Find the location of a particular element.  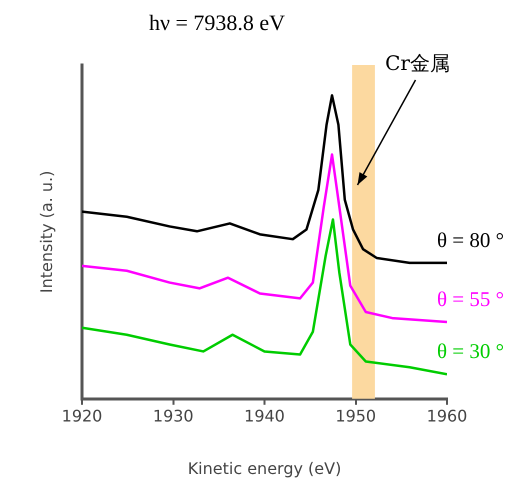

series-label: θ = 30 ° is located at coordinates (470, 351).